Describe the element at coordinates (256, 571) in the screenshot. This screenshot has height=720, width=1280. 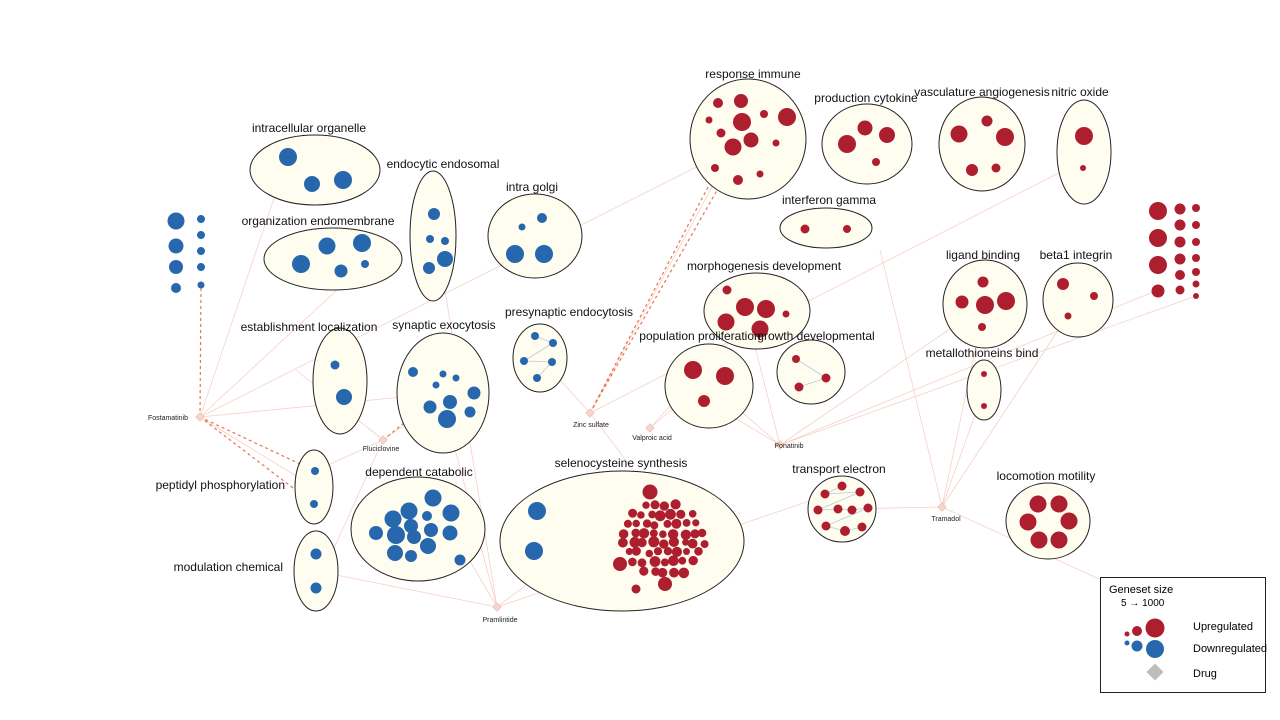
I see `cluster-modulation-chemical: modulation chemical` at that location.